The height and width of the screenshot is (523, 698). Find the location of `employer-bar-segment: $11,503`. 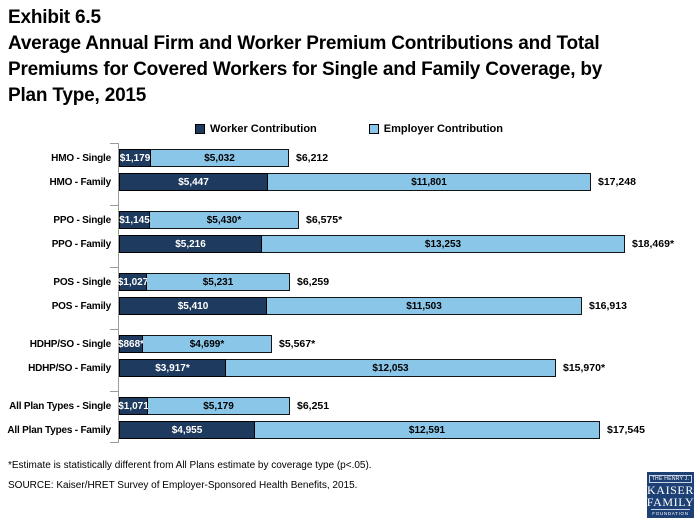

employer-bar-segment: $11,503 is located at coordinates (424, 306).